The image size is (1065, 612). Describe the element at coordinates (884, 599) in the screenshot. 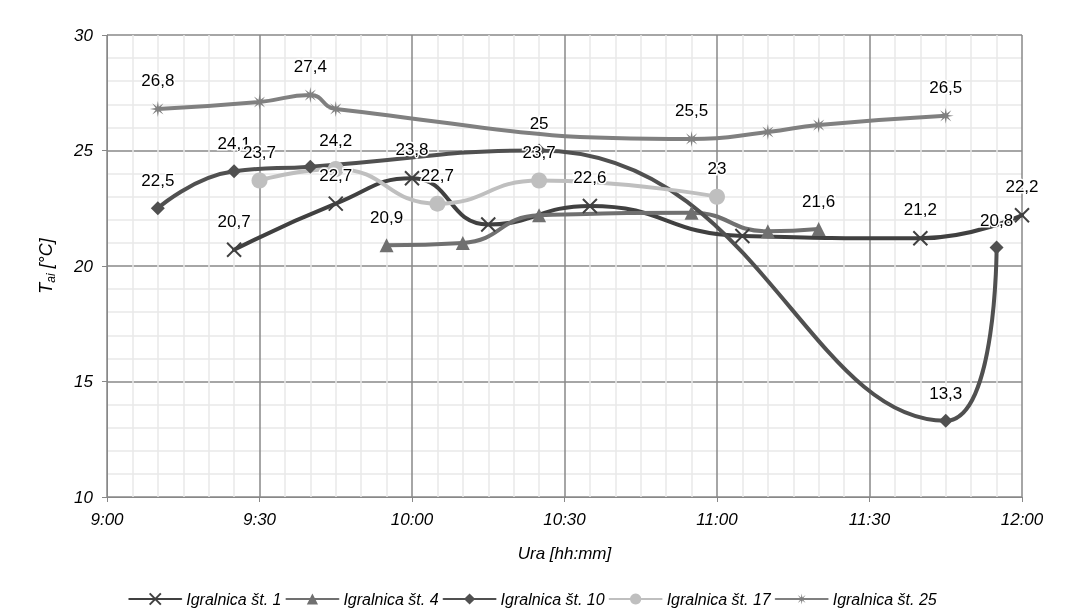

I see `legend-label: Igralnica št. 25` at that location.